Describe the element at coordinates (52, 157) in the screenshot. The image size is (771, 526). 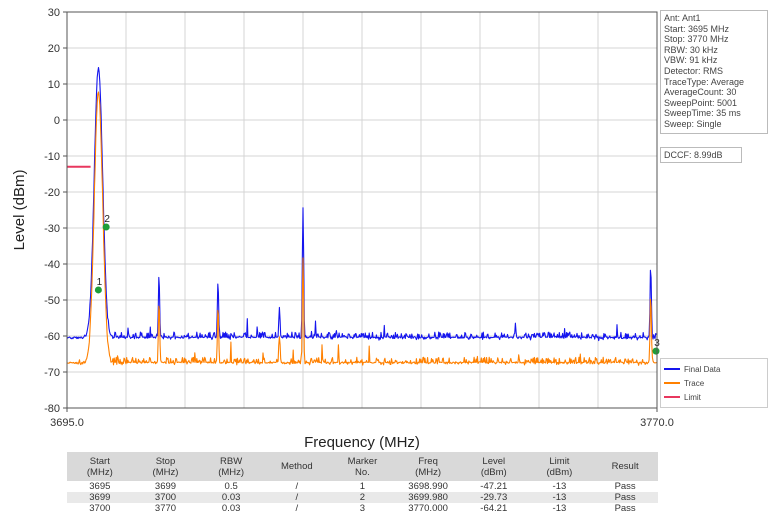
I see `y-tick-label: -10` at that location.